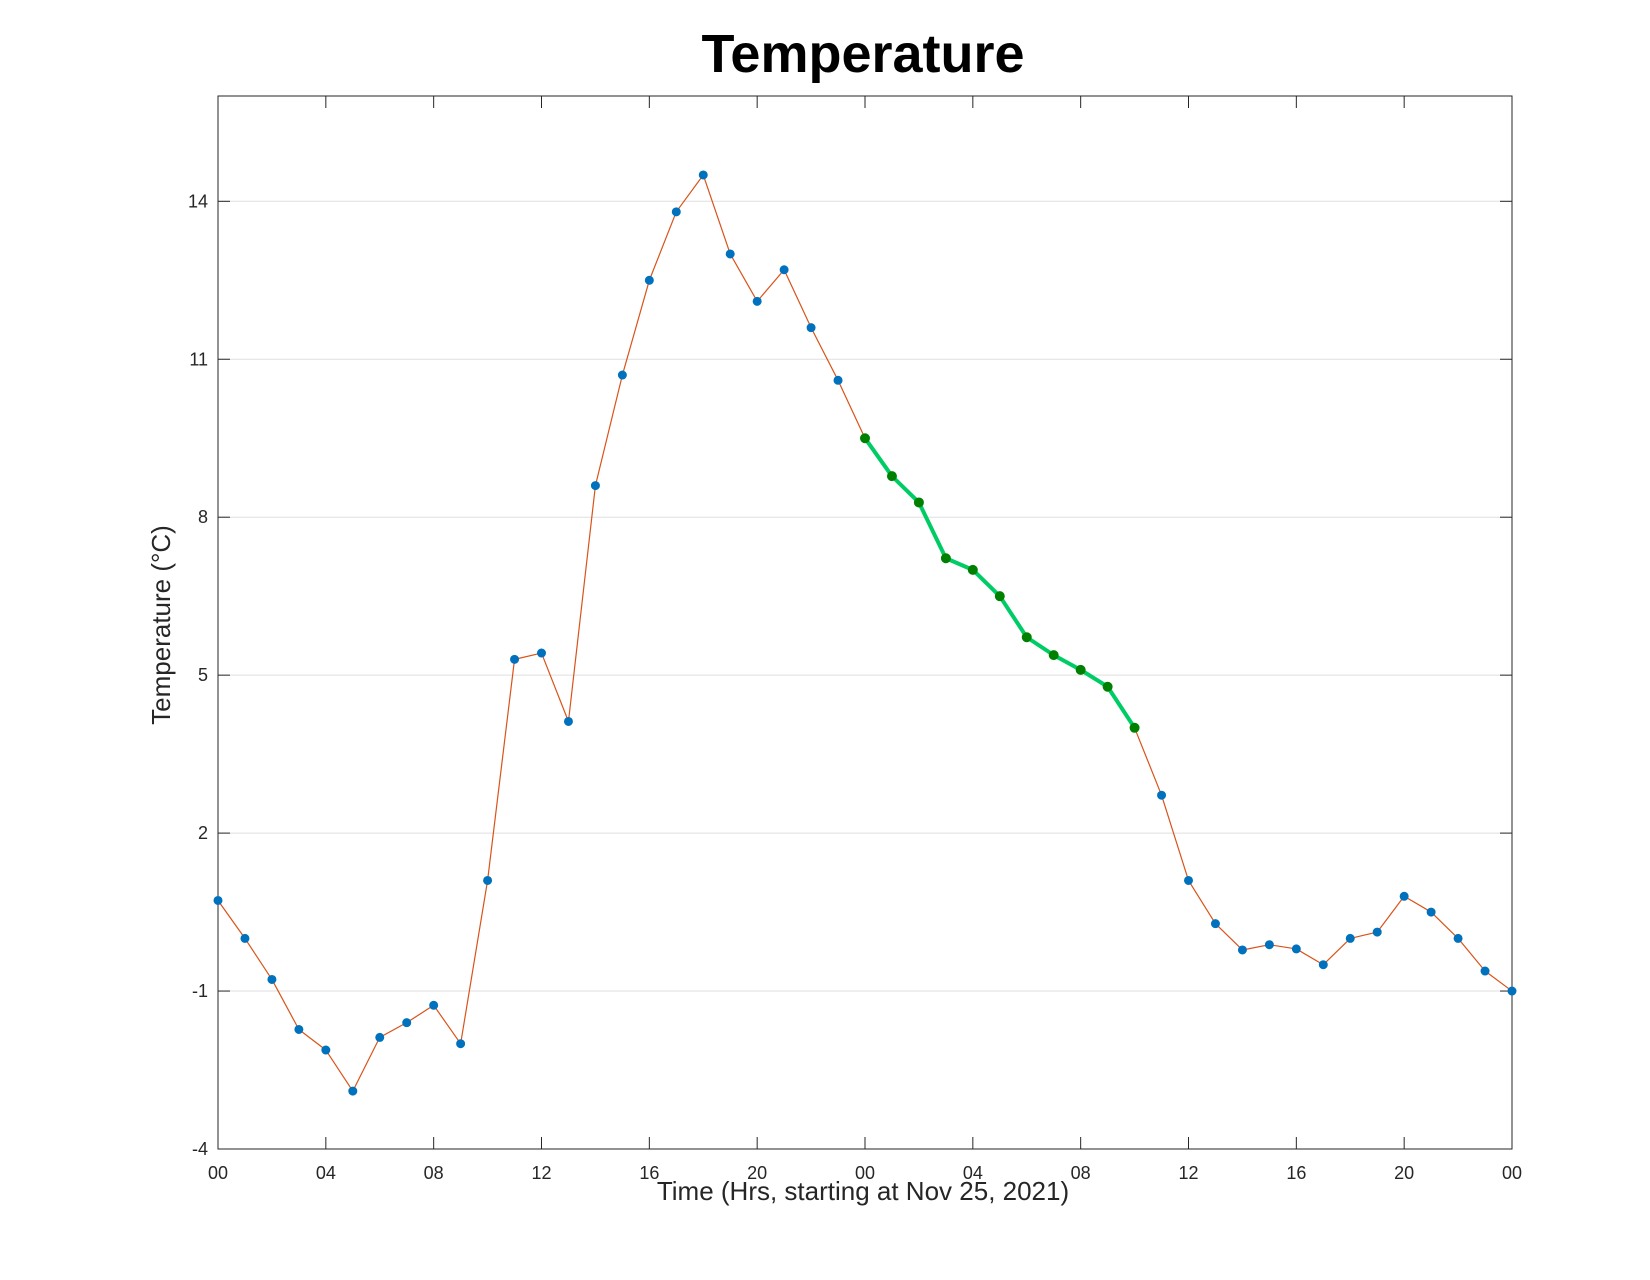 This screenshot has height=1280, width=1650. I want to click on x-axis-label: Time (Hrs, starting at Nov 25, 2021), so click(863, 1191).